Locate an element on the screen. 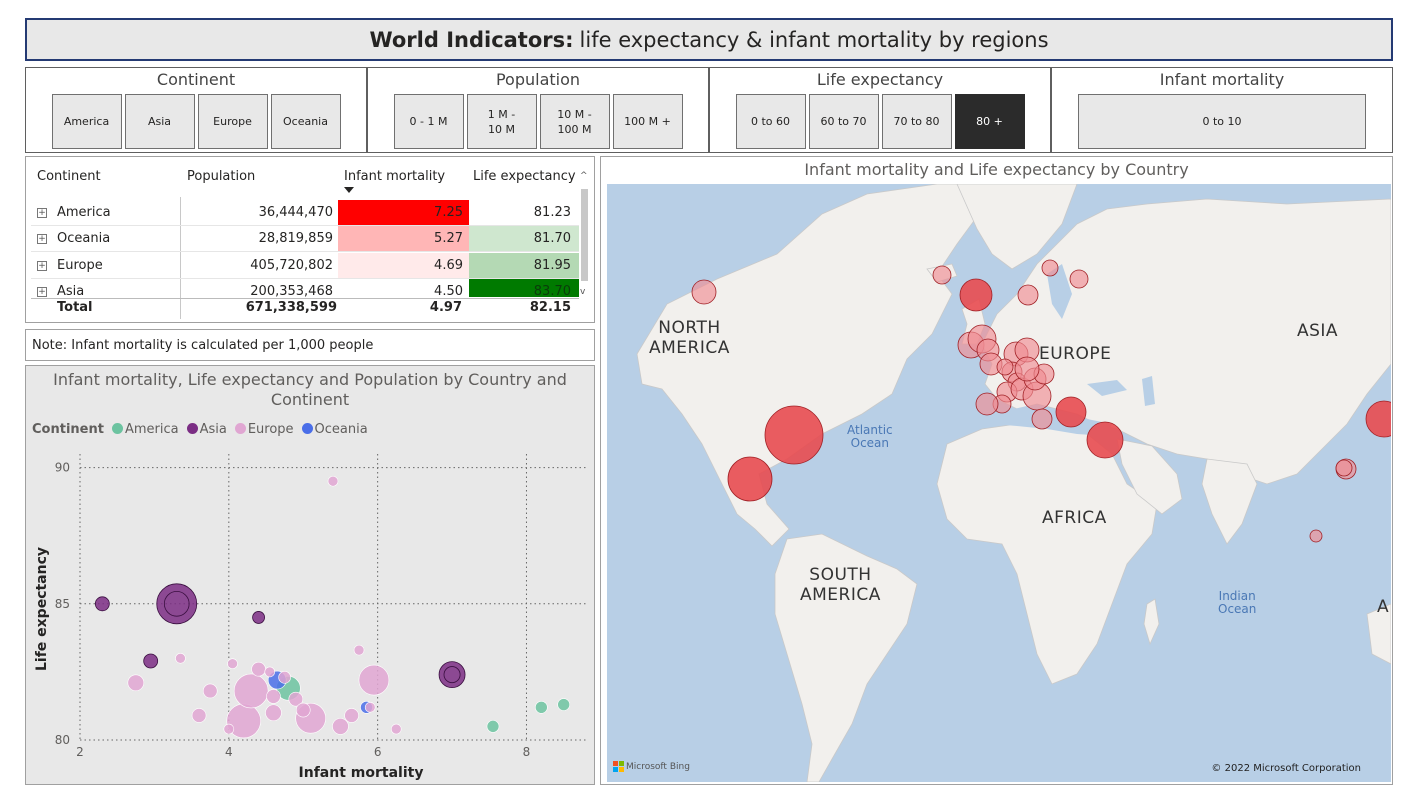 The height and width of the screenshot is (801, 1409). col-header-life-expectancy: Life expectancy is located at coordinates (524, 176).